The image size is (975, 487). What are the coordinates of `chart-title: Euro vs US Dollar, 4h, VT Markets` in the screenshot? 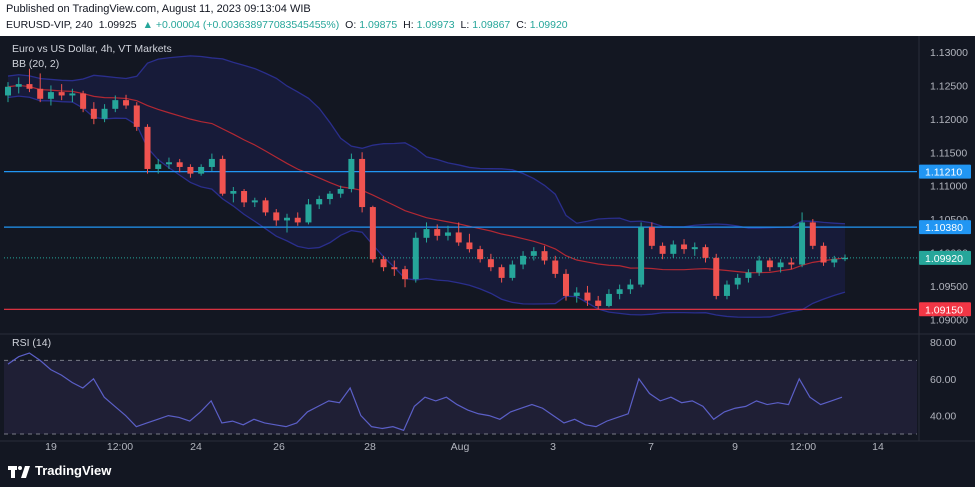 It's located at (92, 49).